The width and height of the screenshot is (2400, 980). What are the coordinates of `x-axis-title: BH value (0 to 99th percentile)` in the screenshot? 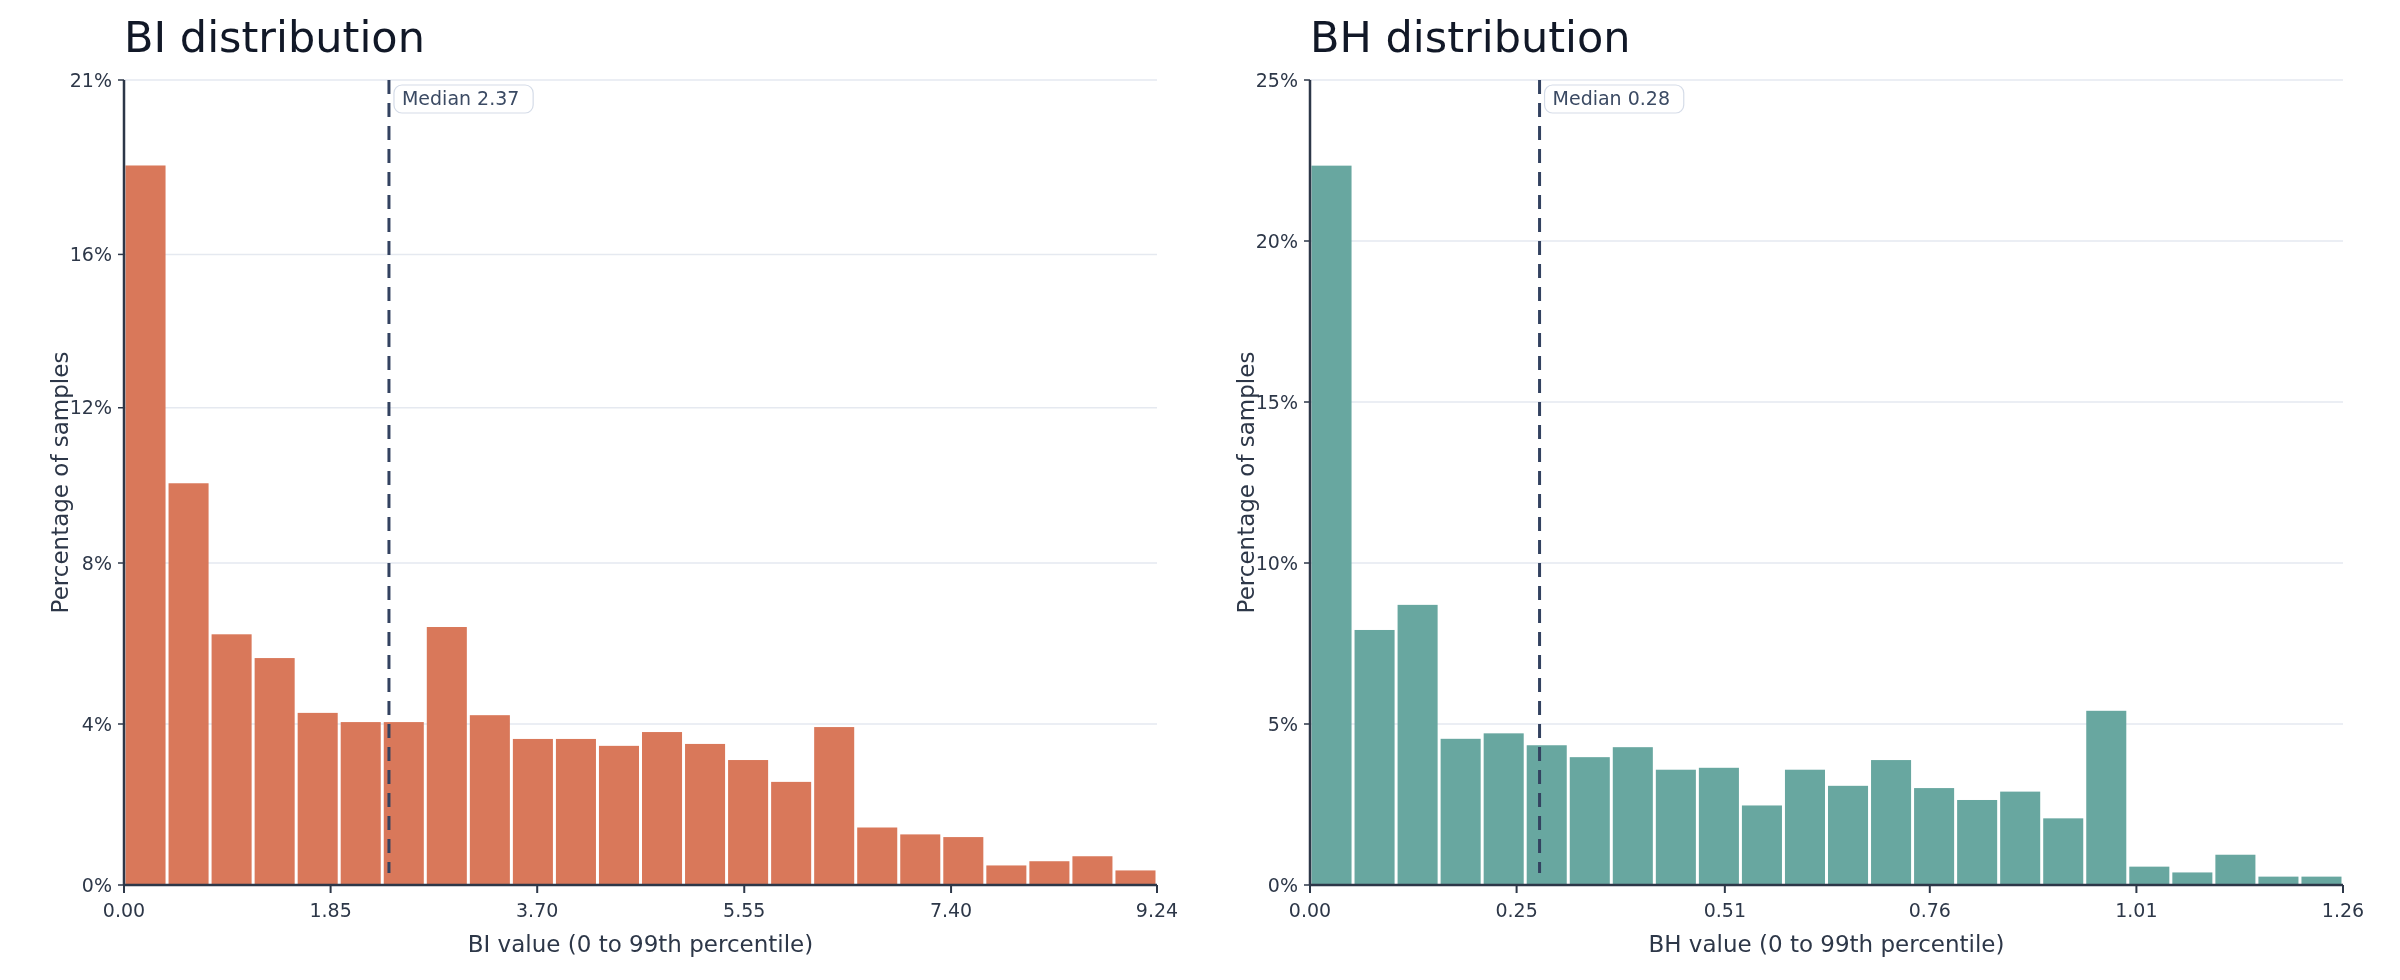 It's located at (1826, 944).